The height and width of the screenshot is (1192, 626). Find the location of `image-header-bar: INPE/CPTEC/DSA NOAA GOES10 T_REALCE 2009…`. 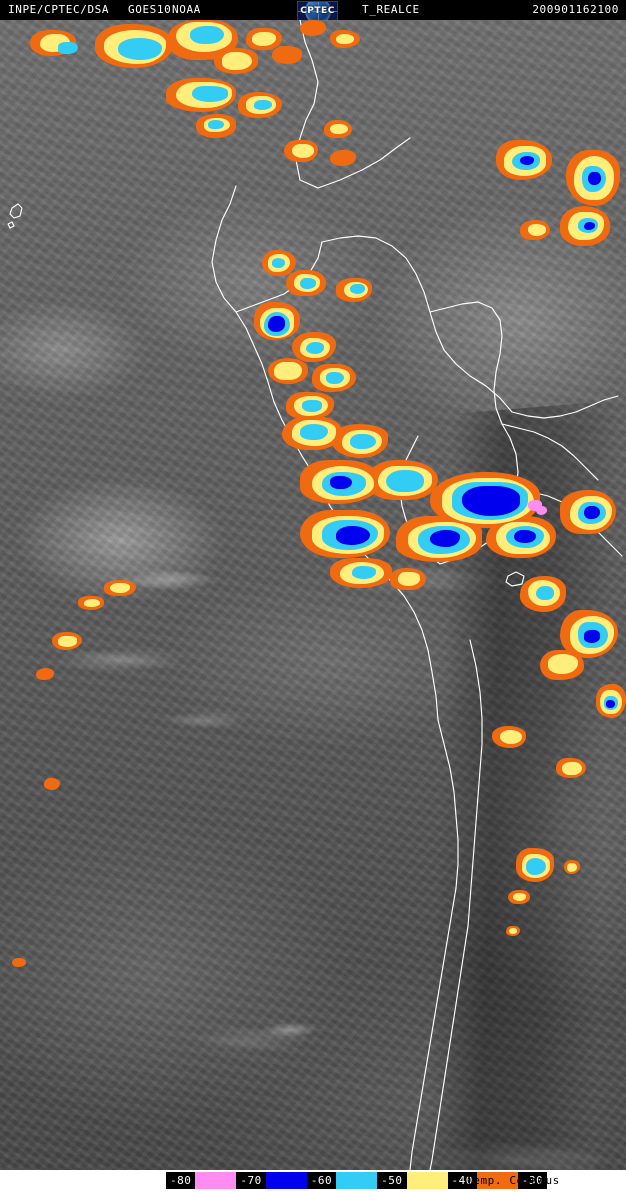

image-header-bar: INPE/CPTEC/DSA NOAA GOES10 T_REALCE 2009… is located at coordinates (313, 10).